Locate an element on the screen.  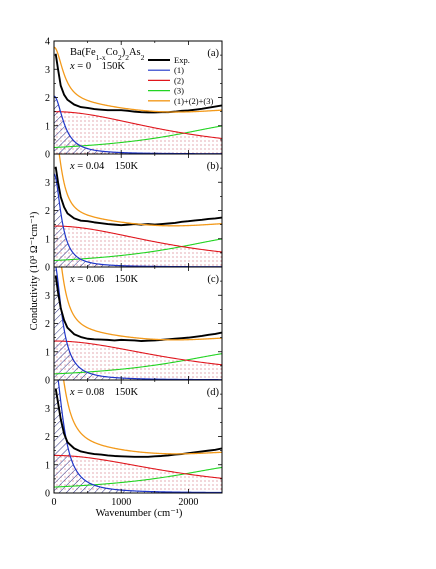
panel-b: 0 1 2 3 (b) x = 0.04 150K is located at coordinates (134, 213).